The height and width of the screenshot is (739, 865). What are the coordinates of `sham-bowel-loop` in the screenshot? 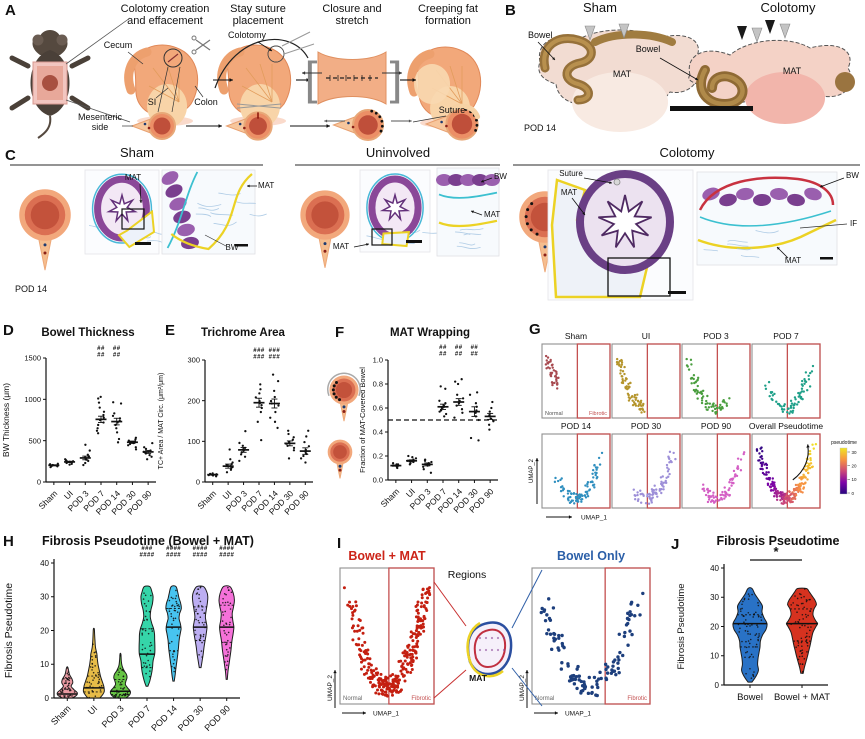 It's located at (633, 38).